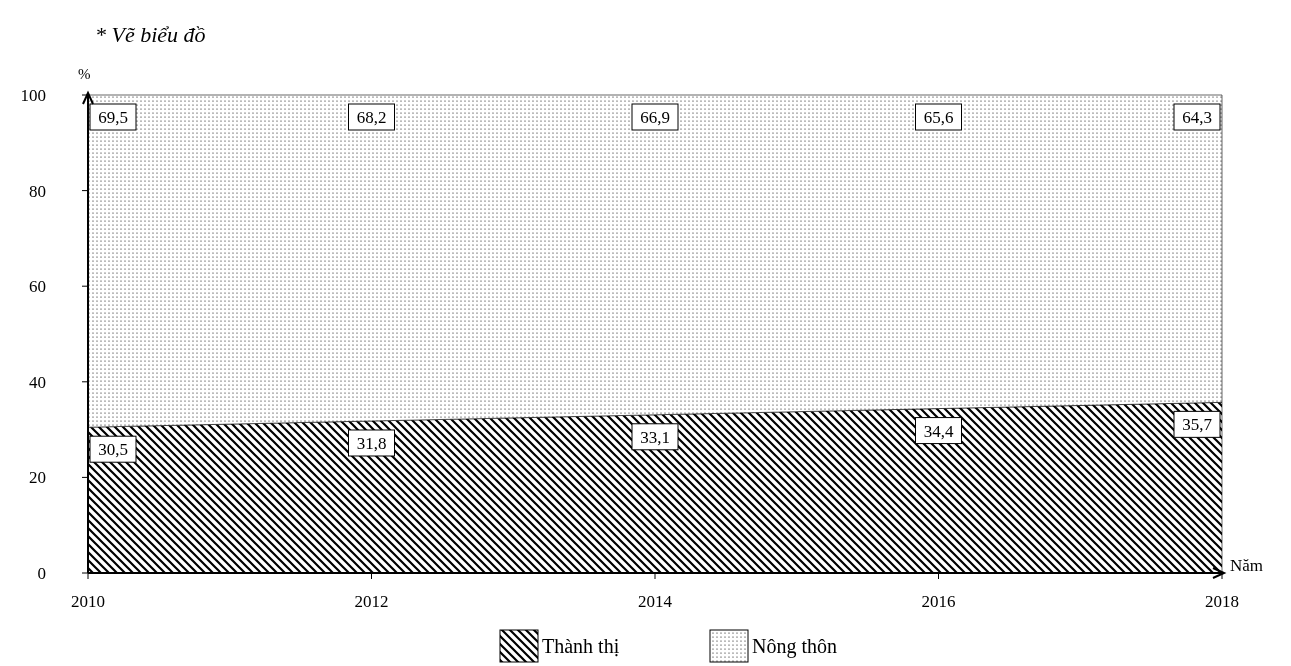 Image resolution: width=1291 pixels, height=666 pixels. Describe the element at coordinates (84, 74) in the screenshot. I see `y-axis-title: %` at that location.